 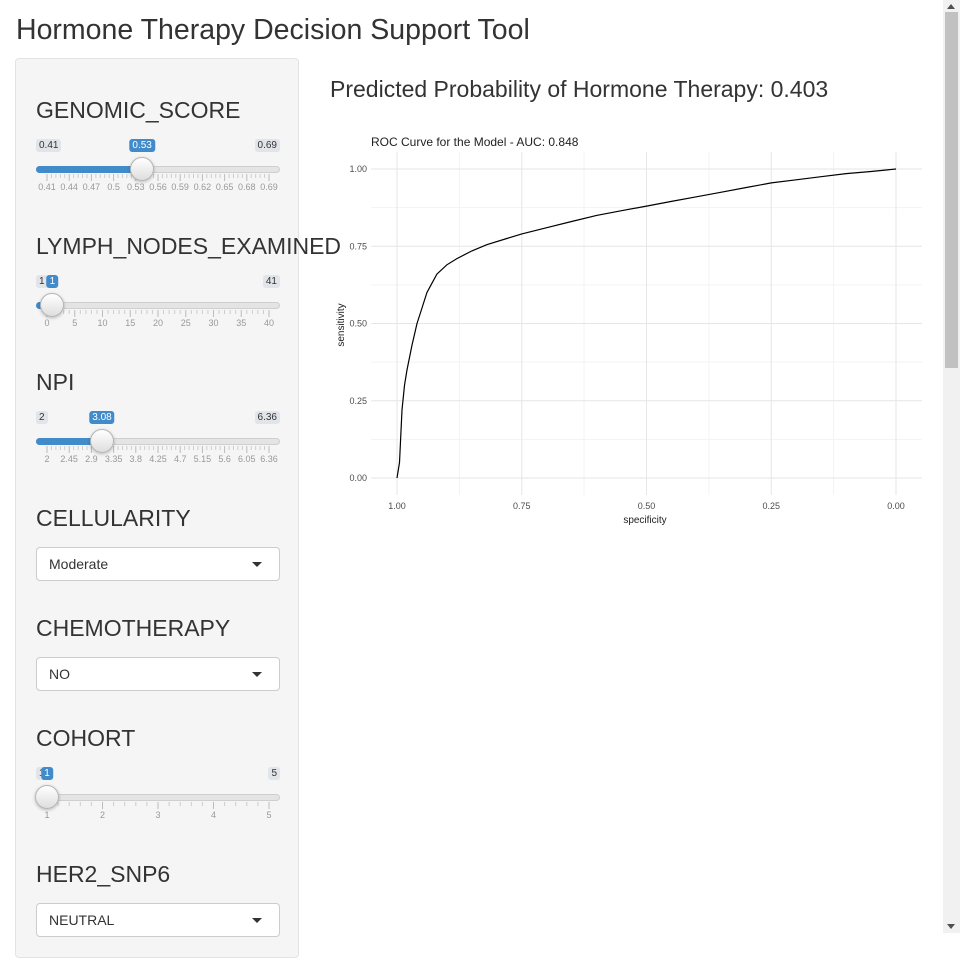 I want to click on chemotherapy-select: NO, so click(x=158, y=674).